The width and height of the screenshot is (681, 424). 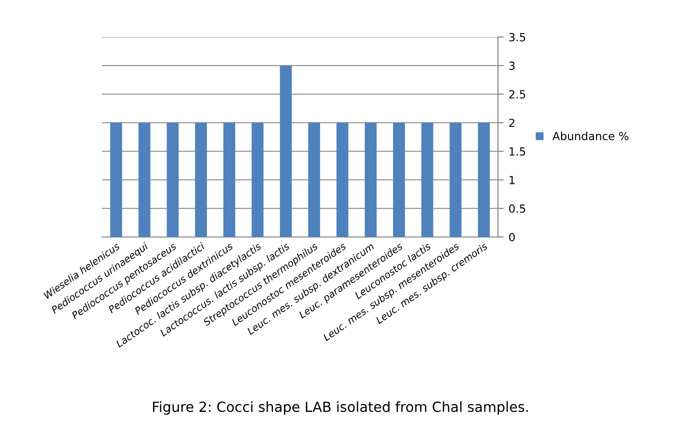 I want to click on y-tick-label: 1, so click(x=512, y=180).